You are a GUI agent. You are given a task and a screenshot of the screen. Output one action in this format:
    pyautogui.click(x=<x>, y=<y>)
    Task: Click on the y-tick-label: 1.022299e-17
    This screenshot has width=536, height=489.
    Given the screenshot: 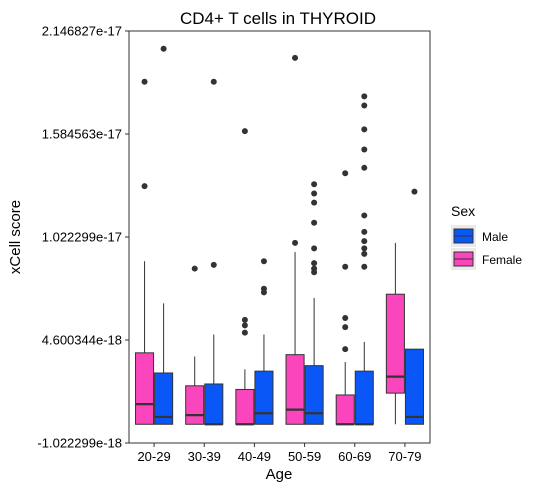 What is the action you would take?
    pyautogui.click(x=82, y=236)
    